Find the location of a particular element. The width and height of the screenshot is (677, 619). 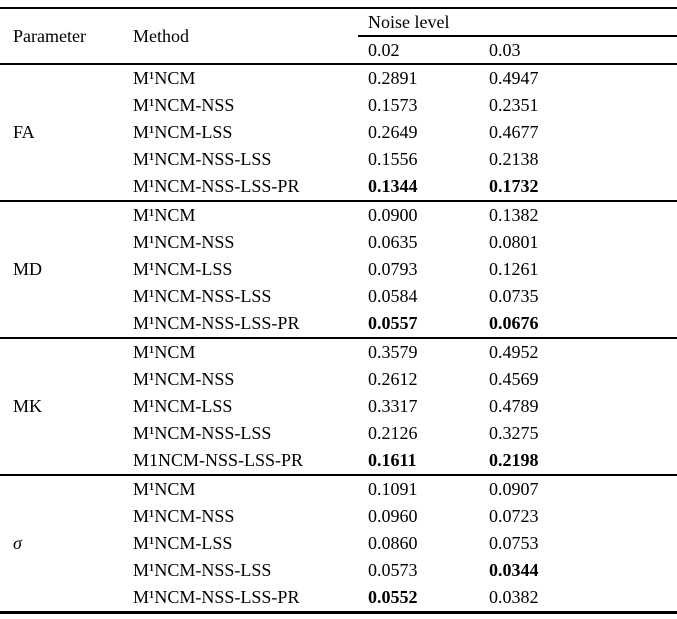

value-cell-003: 0.0907 is located at coordinates (514, 489).